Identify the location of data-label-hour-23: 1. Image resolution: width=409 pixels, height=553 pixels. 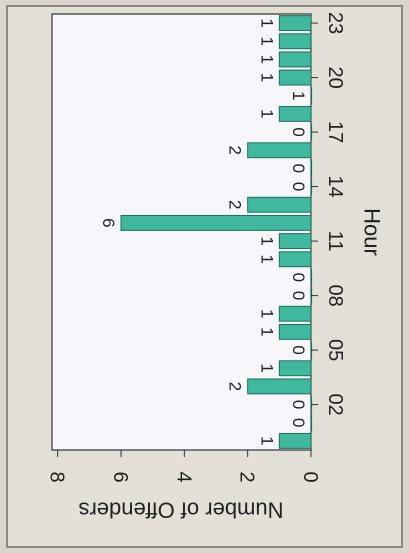
(266, 22).